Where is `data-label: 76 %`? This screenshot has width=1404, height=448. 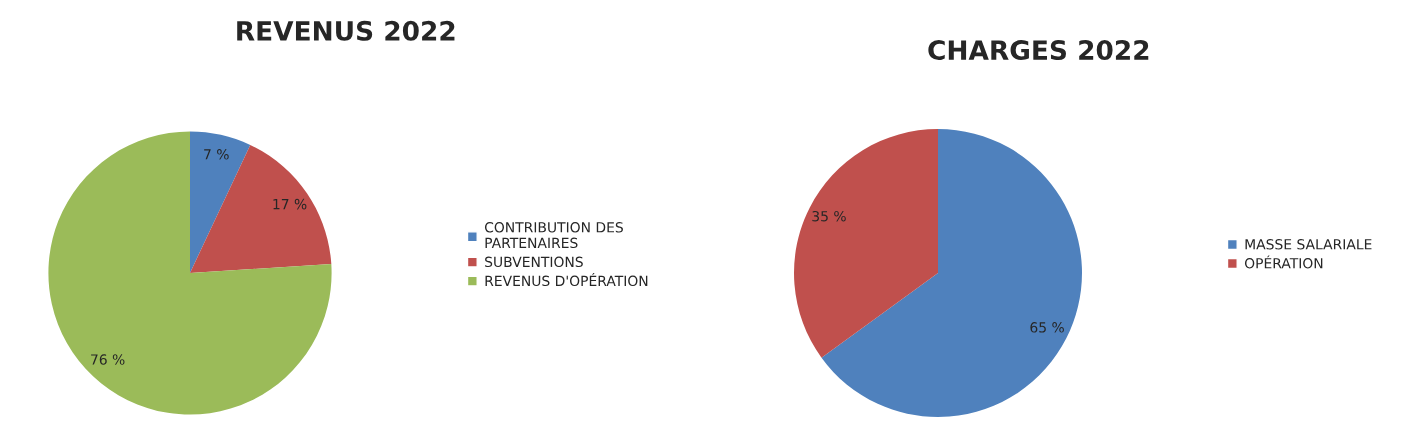 data-label: 76 % is located at coordinates (108, 359).